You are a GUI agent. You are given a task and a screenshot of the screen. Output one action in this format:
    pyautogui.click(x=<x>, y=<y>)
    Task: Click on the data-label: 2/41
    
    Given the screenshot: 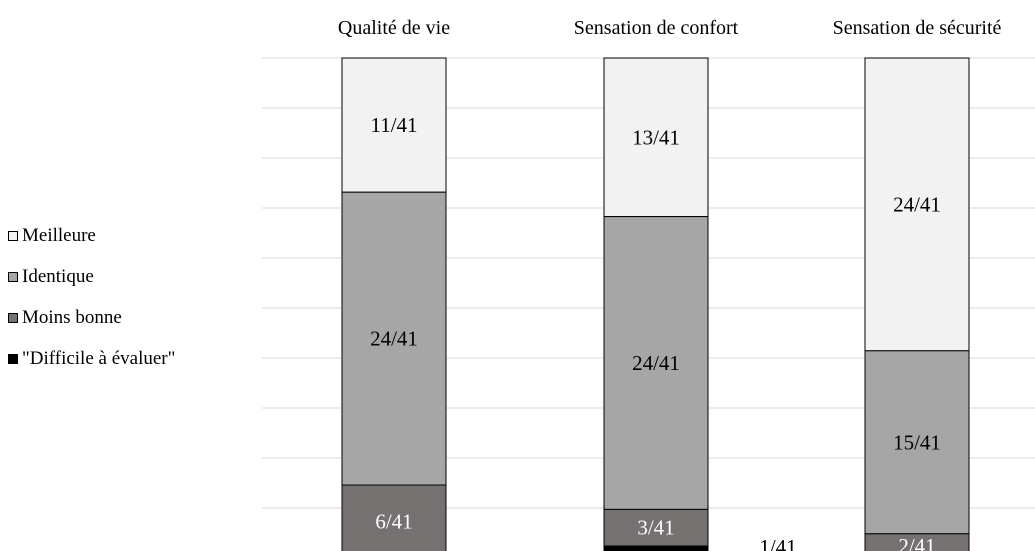 What is the action you would take?
    pyautogui.click(x=916, y=542)
    